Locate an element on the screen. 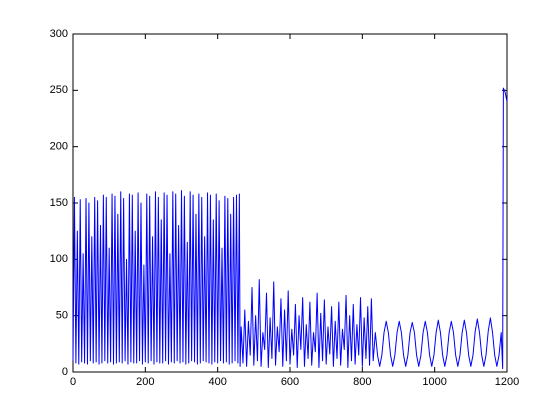  x-tick-label: 1200 is located at coordinates (507, 382).